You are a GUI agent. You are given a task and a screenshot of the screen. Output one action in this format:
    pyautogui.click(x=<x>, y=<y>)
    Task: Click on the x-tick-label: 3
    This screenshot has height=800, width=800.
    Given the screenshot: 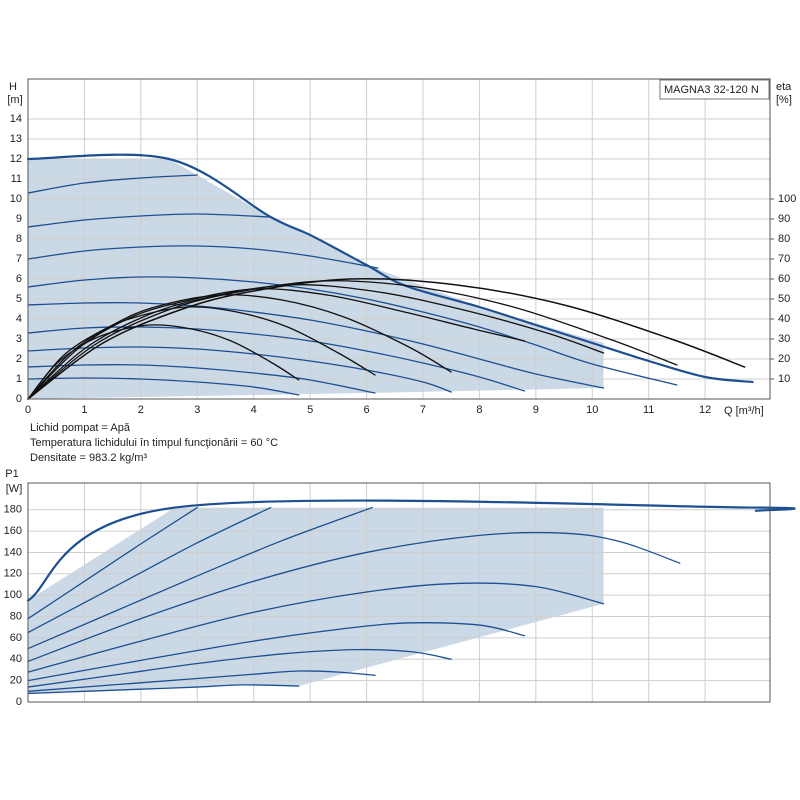 What is the action you would take?
    pyautogui.click(x=197, y=410)
    